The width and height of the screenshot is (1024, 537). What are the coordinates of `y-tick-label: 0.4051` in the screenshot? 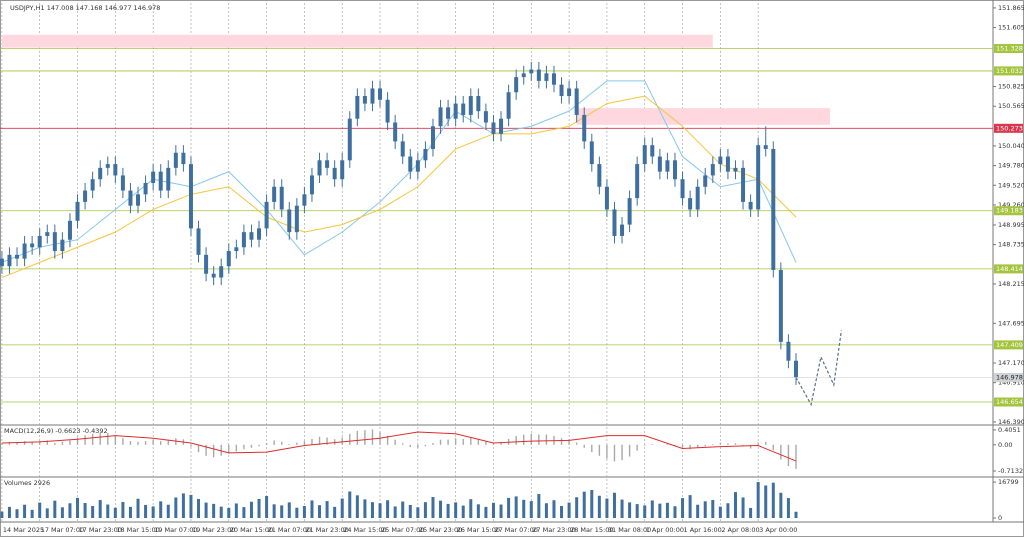 It's located at (1009, 430).